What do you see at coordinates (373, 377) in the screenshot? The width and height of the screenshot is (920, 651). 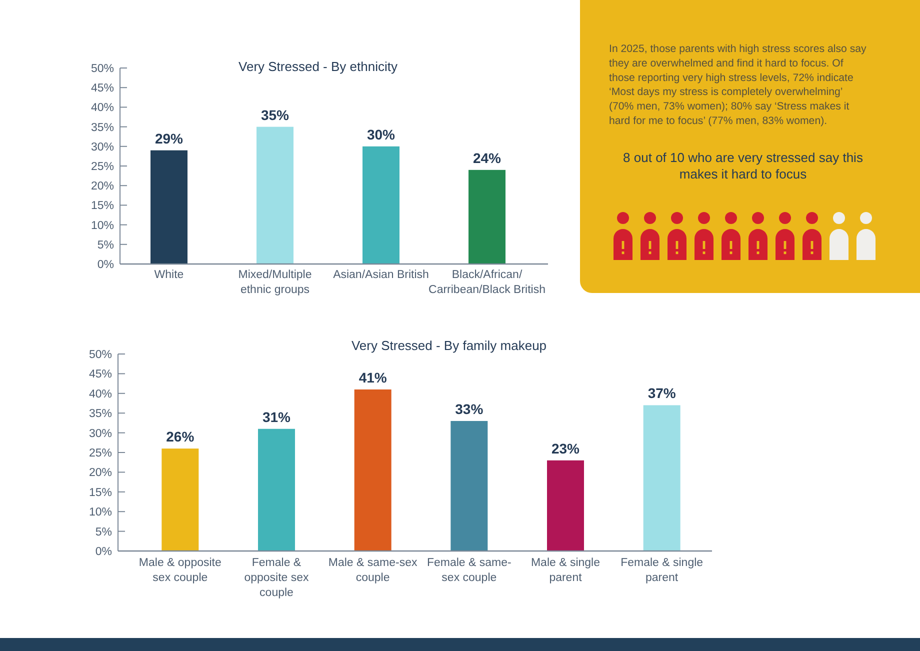 I see `data-label: 41%` at bounding box center [373, 377].